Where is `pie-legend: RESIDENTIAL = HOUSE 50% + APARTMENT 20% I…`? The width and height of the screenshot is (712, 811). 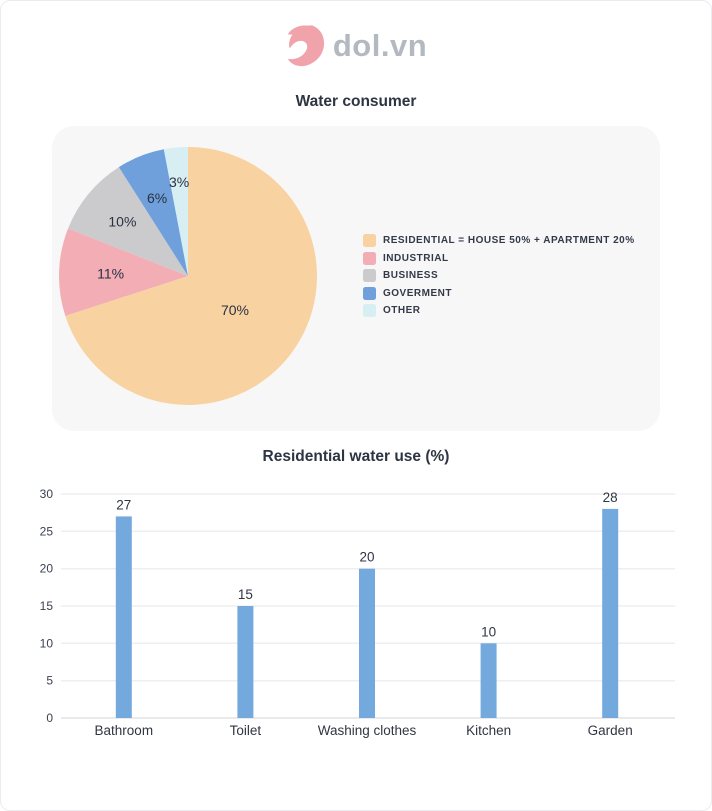
pie-legend: RESIDENTIAL = HOUSE 50% + APARTMENT 20% I… is located at coordinates (499, 276).